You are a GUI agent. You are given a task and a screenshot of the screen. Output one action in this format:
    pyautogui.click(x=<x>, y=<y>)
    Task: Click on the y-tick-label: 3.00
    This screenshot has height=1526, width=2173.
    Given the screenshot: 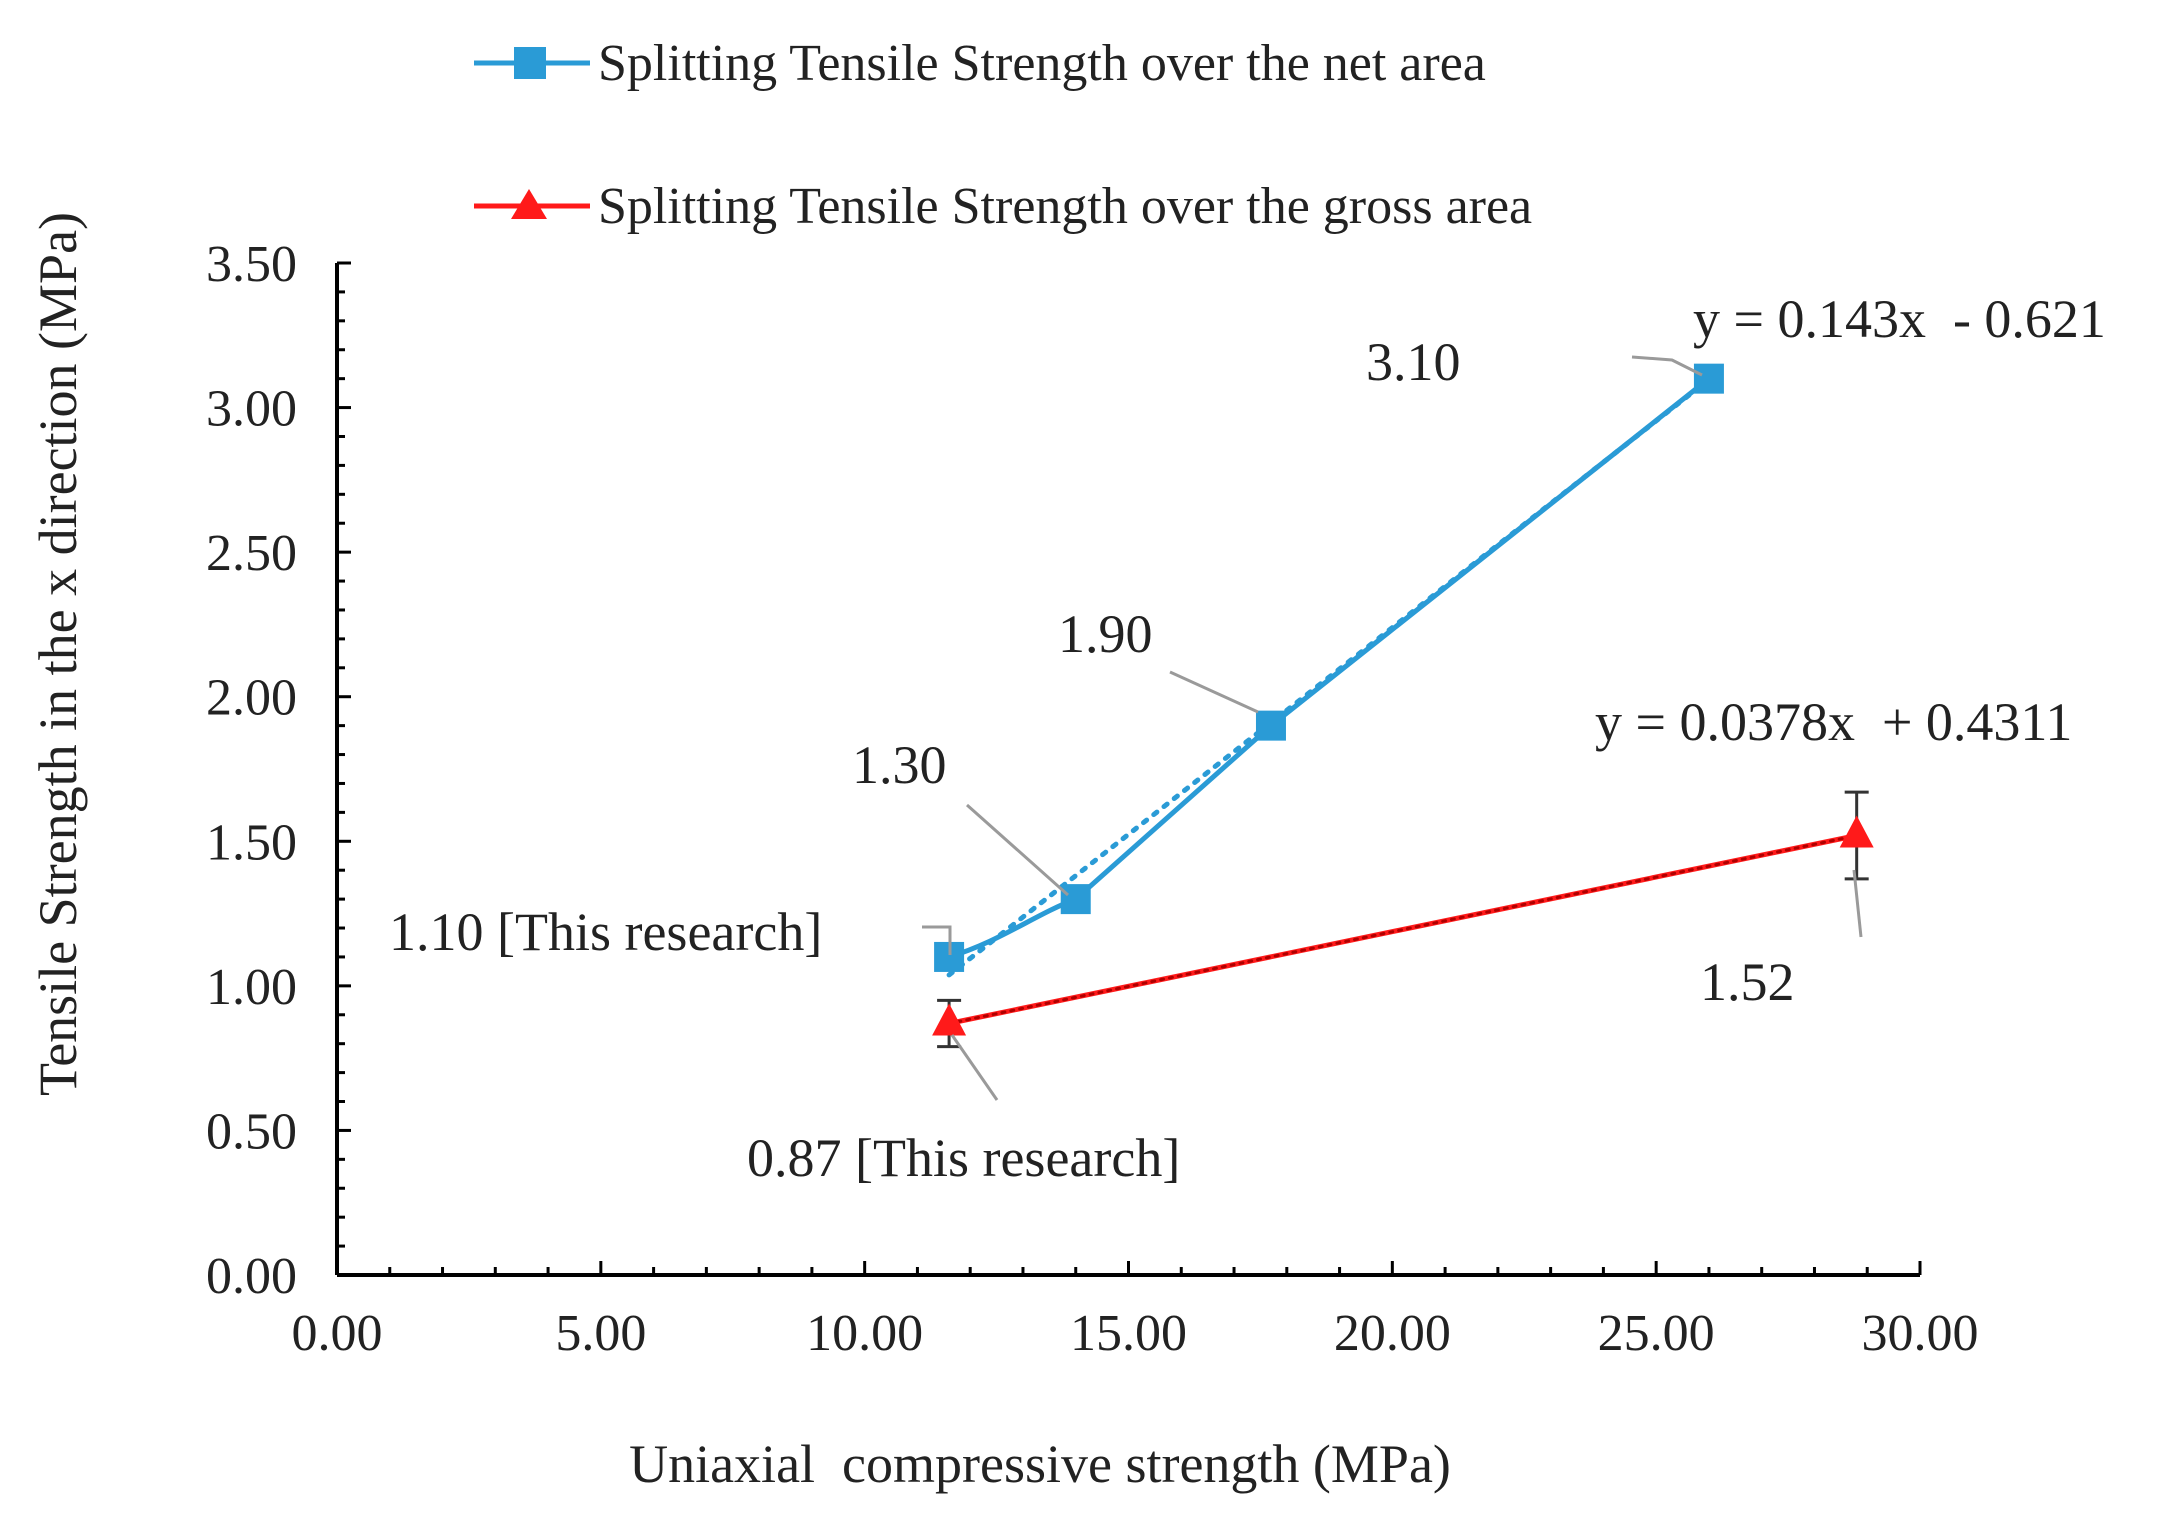 What is the action you would take?
    pyautogui.click(x=251, y=409)
    